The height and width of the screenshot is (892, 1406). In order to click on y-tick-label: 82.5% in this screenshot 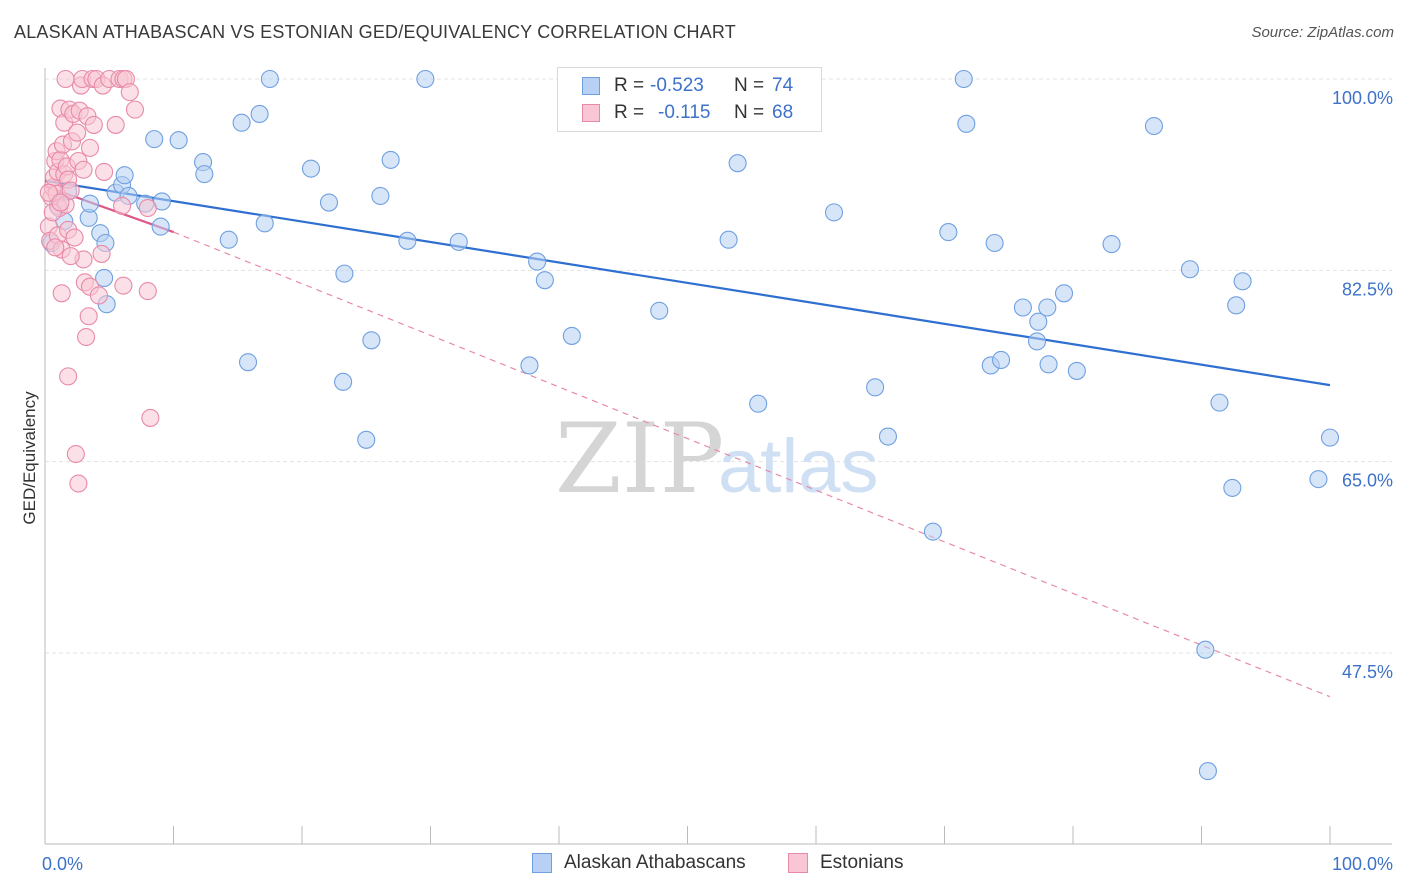, I will do `click(1367, 289)`.